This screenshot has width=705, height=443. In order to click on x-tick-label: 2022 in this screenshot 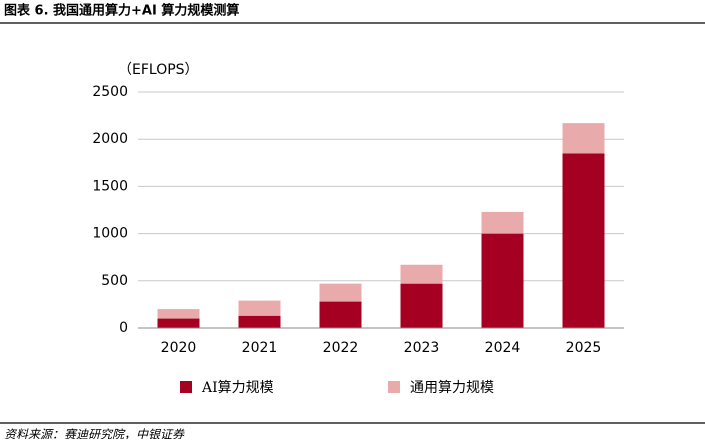, I will do `click(341, 348)`.